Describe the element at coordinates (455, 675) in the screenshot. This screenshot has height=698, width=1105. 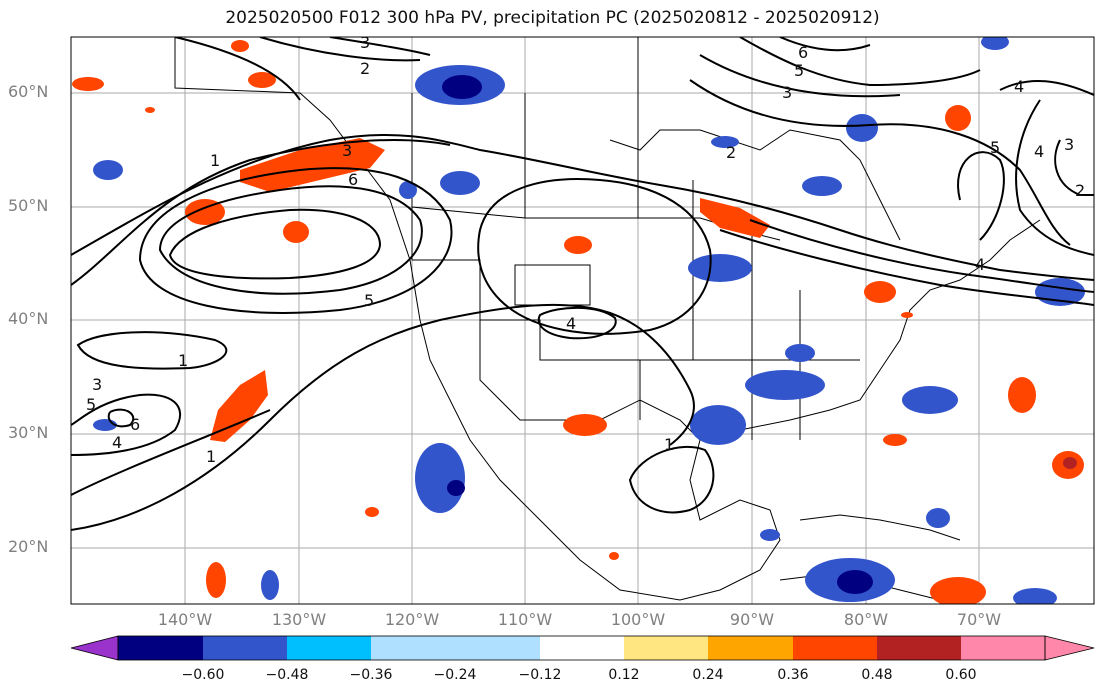
I see `colorbar-tick-label: −0.24` at that location.